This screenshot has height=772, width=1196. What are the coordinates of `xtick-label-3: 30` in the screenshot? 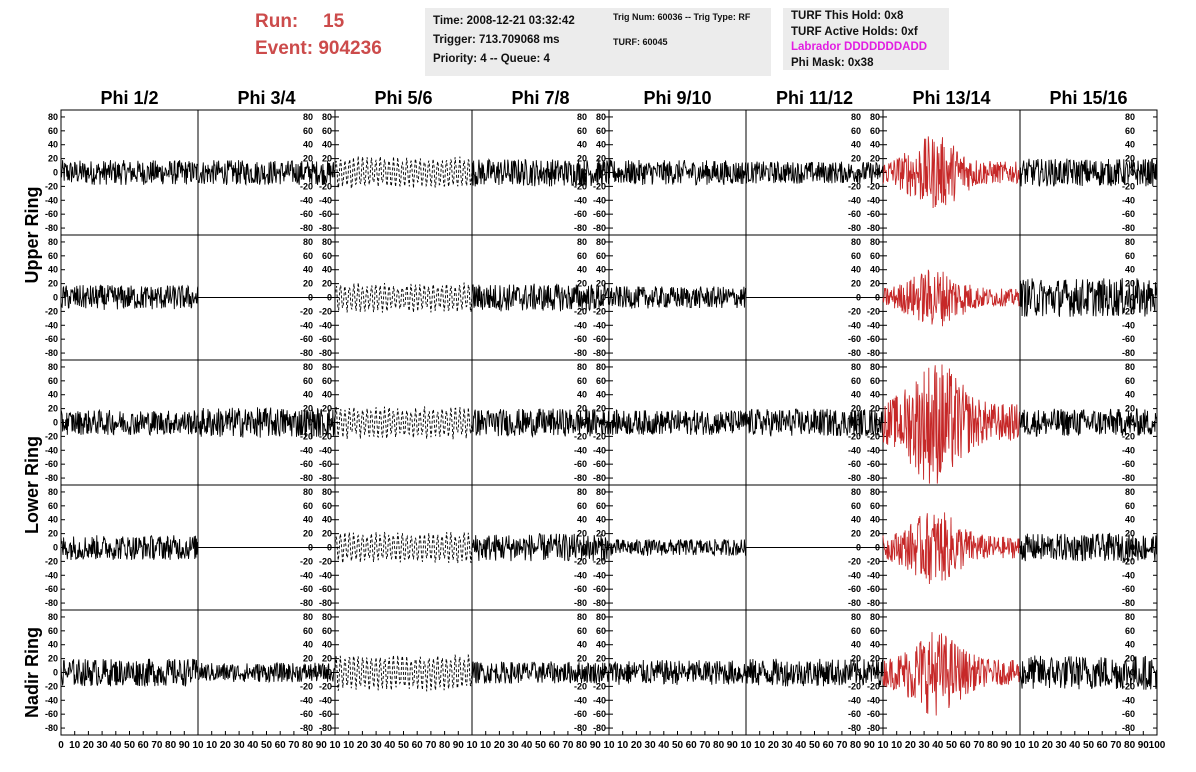 It's located at (103, 745).